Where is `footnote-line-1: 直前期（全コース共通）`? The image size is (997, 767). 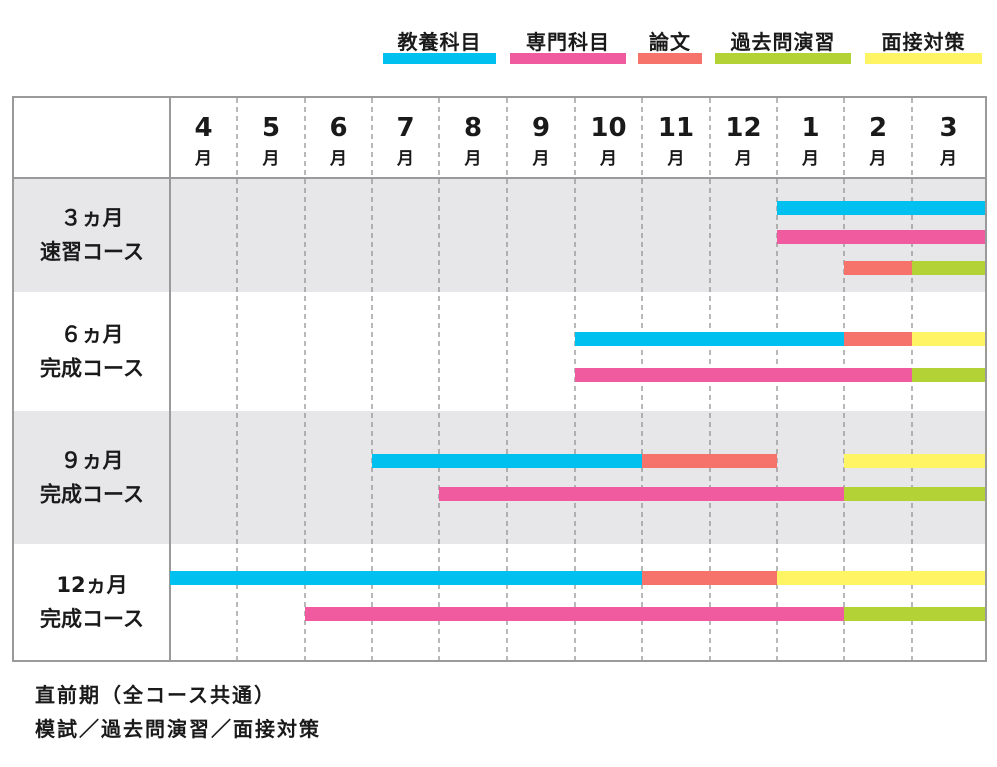 footnote-line-1: 直前期（全コース共通） is located at coordinates (155, 695).